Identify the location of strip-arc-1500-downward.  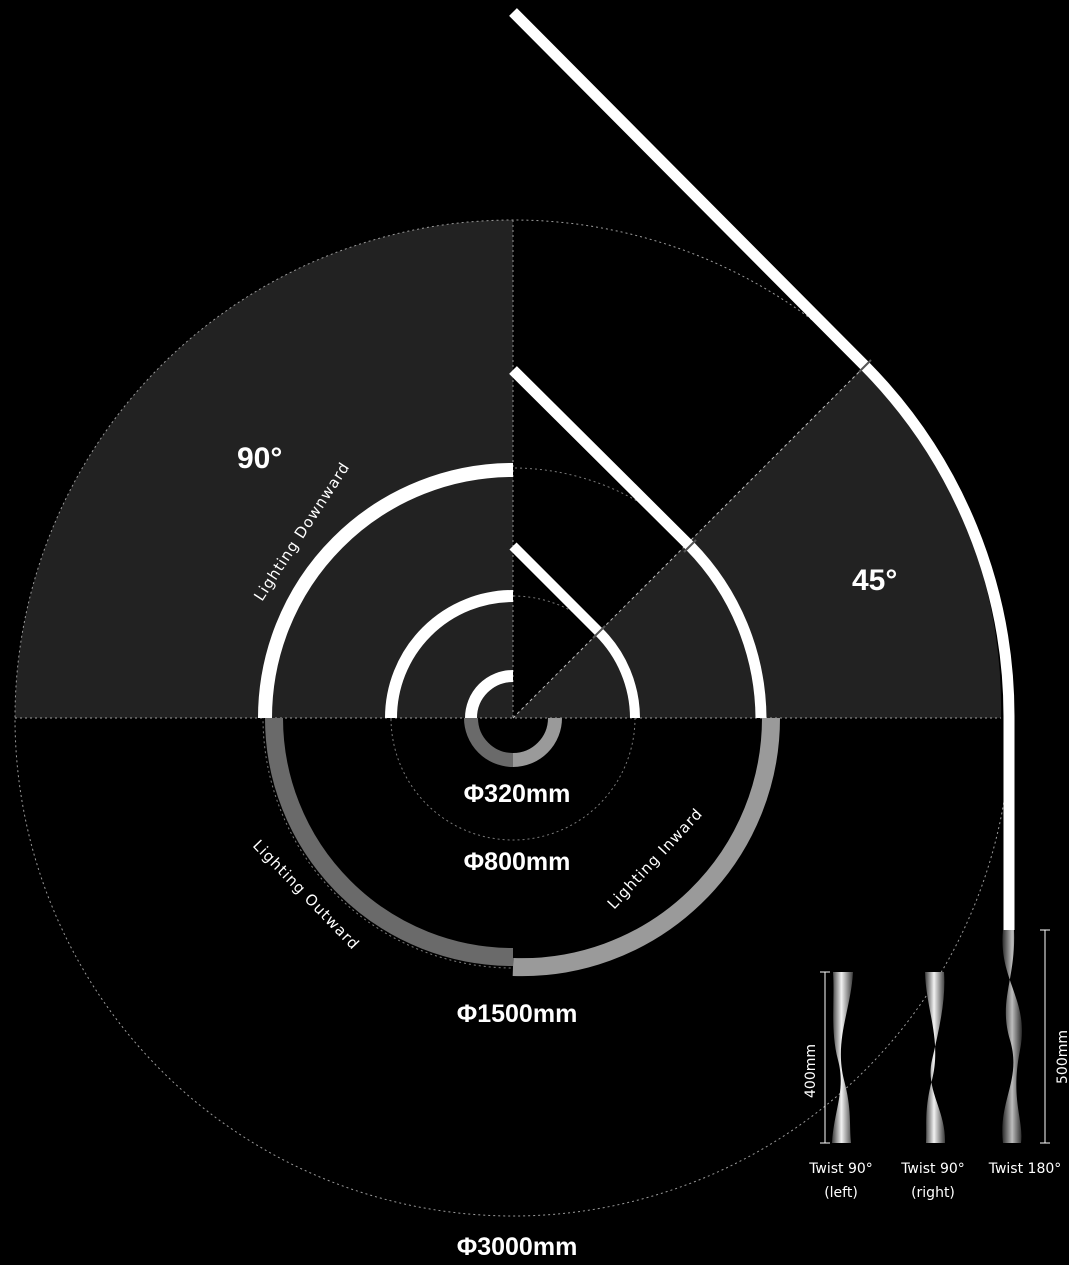
(386, 591).